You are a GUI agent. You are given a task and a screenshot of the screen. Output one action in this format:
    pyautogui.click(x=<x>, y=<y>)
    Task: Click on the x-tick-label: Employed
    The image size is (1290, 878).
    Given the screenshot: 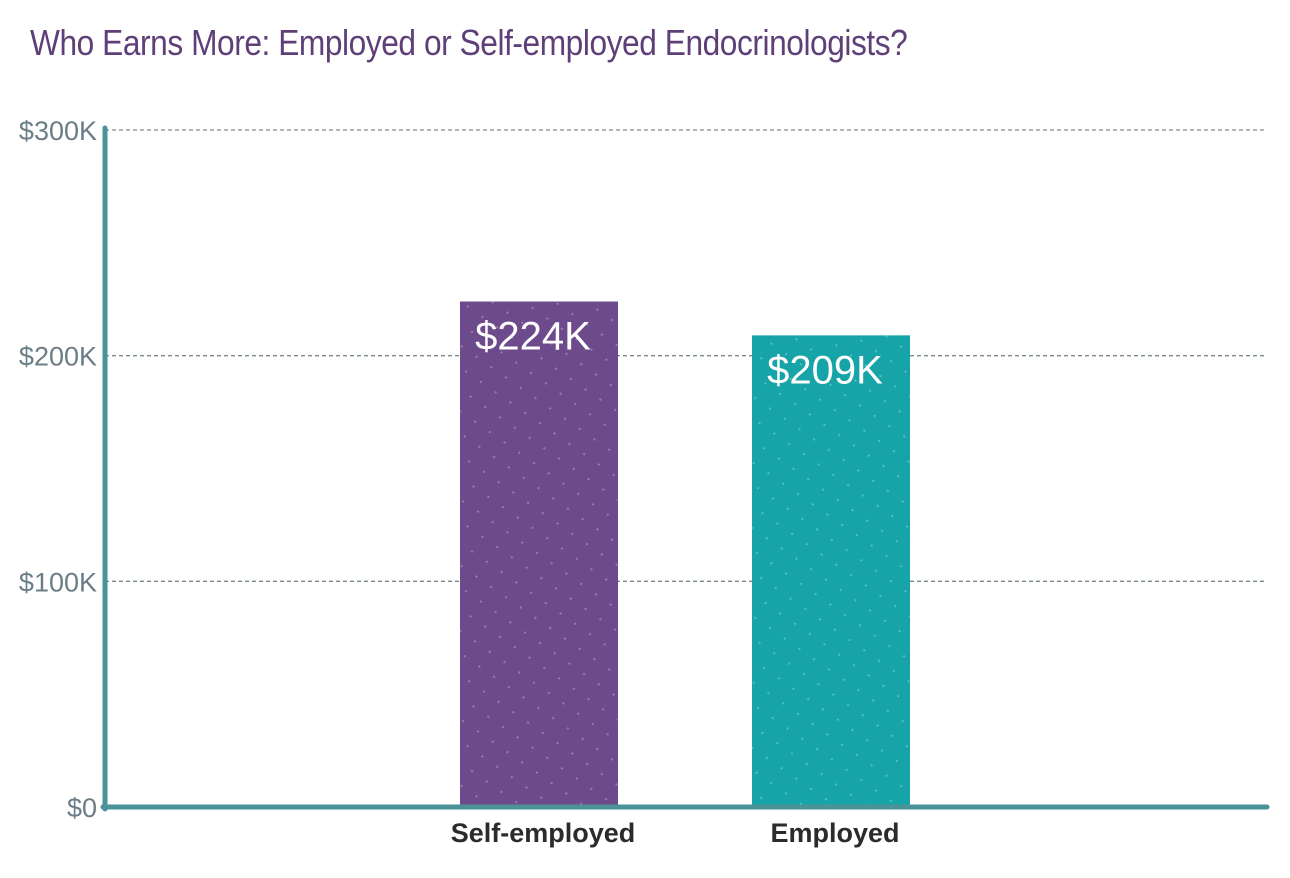 What is the action you would take?
    pyautogui.click(x=834, y=833)
    